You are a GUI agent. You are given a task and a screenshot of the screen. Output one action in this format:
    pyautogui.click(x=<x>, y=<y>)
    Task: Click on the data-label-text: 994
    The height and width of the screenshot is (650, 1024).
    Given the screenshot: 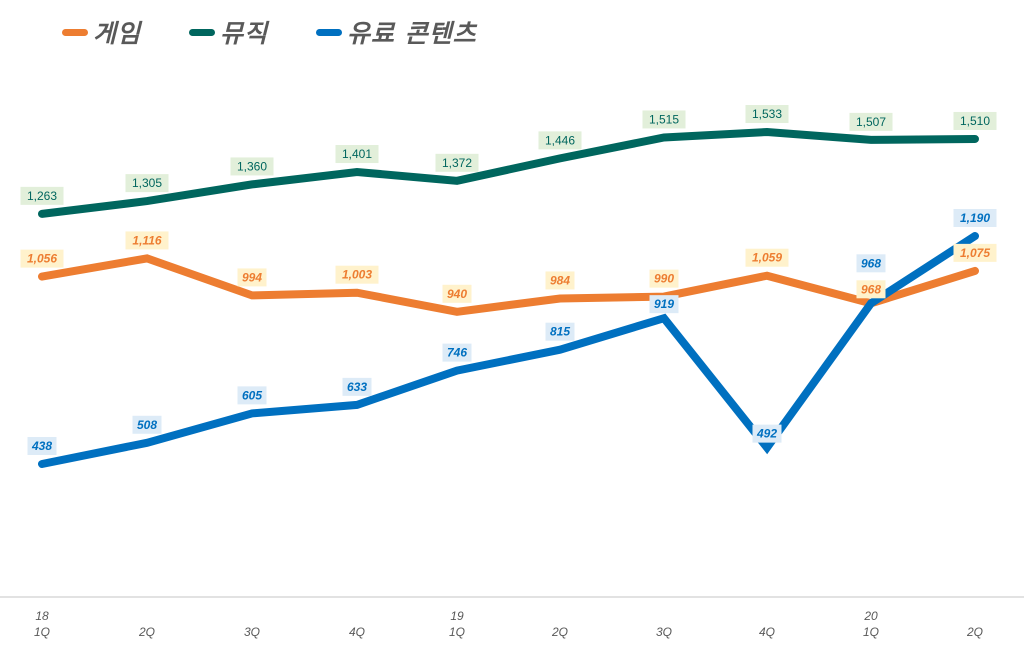 What is the action you would take?
    pyautogui.click(x=252, y=277)
    